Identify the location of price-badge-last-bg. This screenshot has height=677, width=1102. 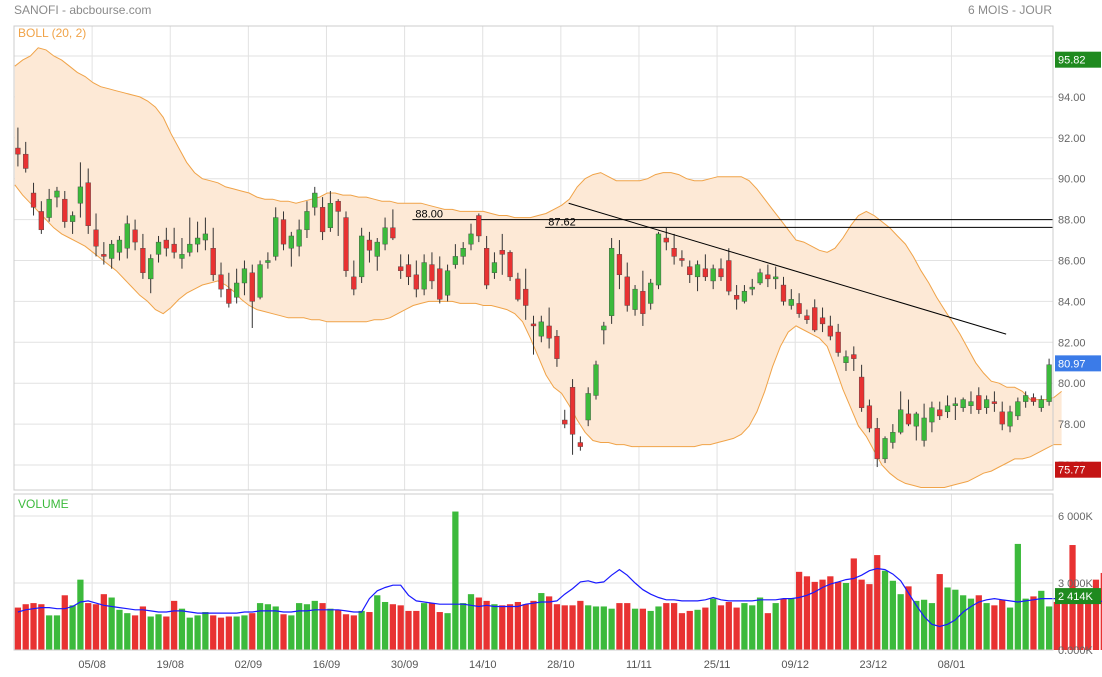
(1078, 363).